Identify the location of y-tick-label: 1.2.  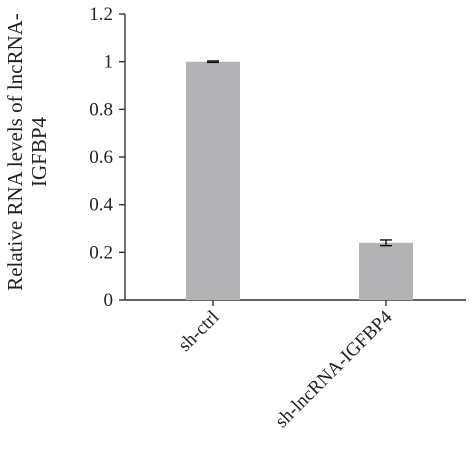
(101, 14).